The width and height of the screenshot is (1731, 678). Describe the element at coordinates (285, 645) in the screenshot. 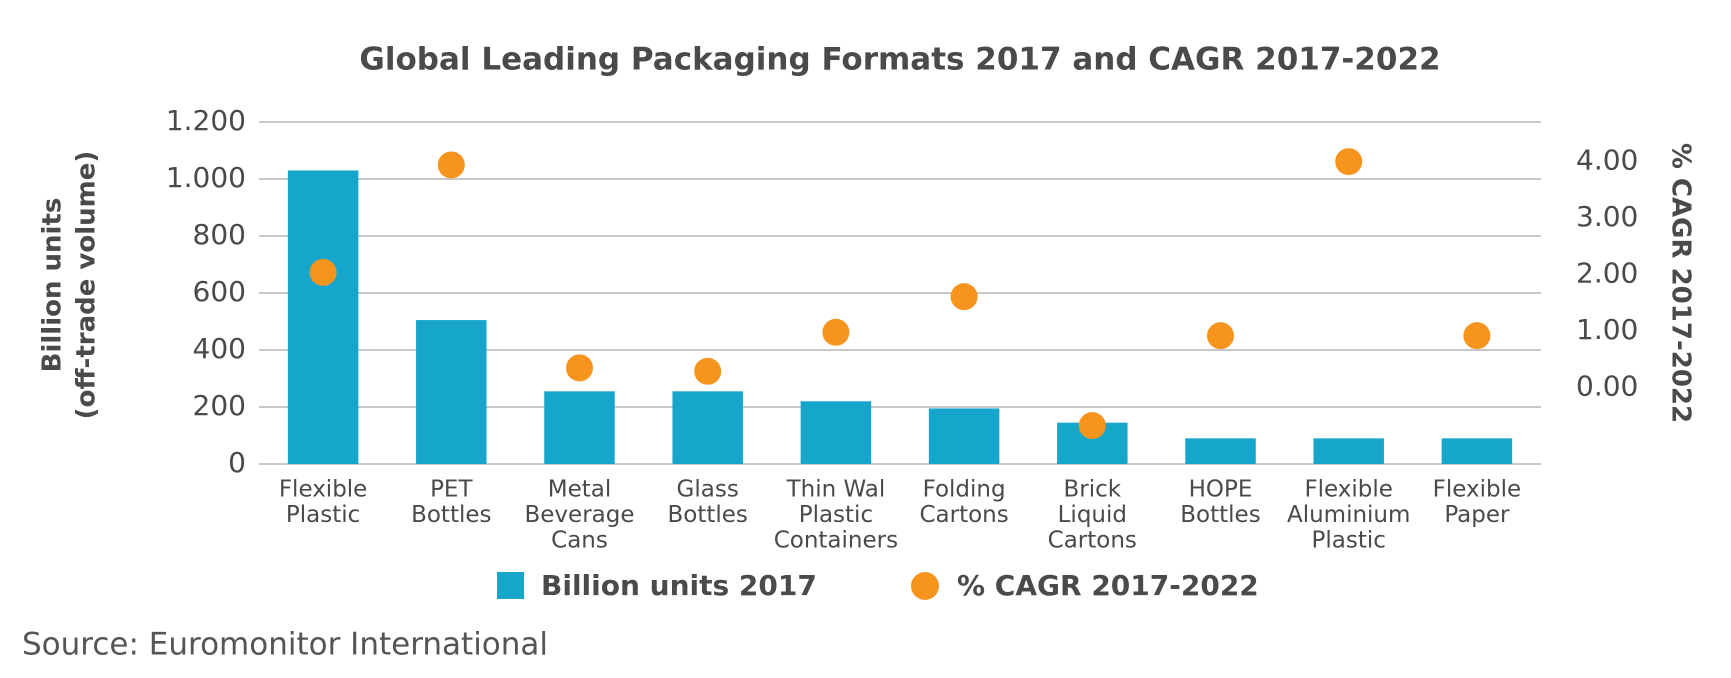

I see `source-note: Source: Euromonitor International` at that location.